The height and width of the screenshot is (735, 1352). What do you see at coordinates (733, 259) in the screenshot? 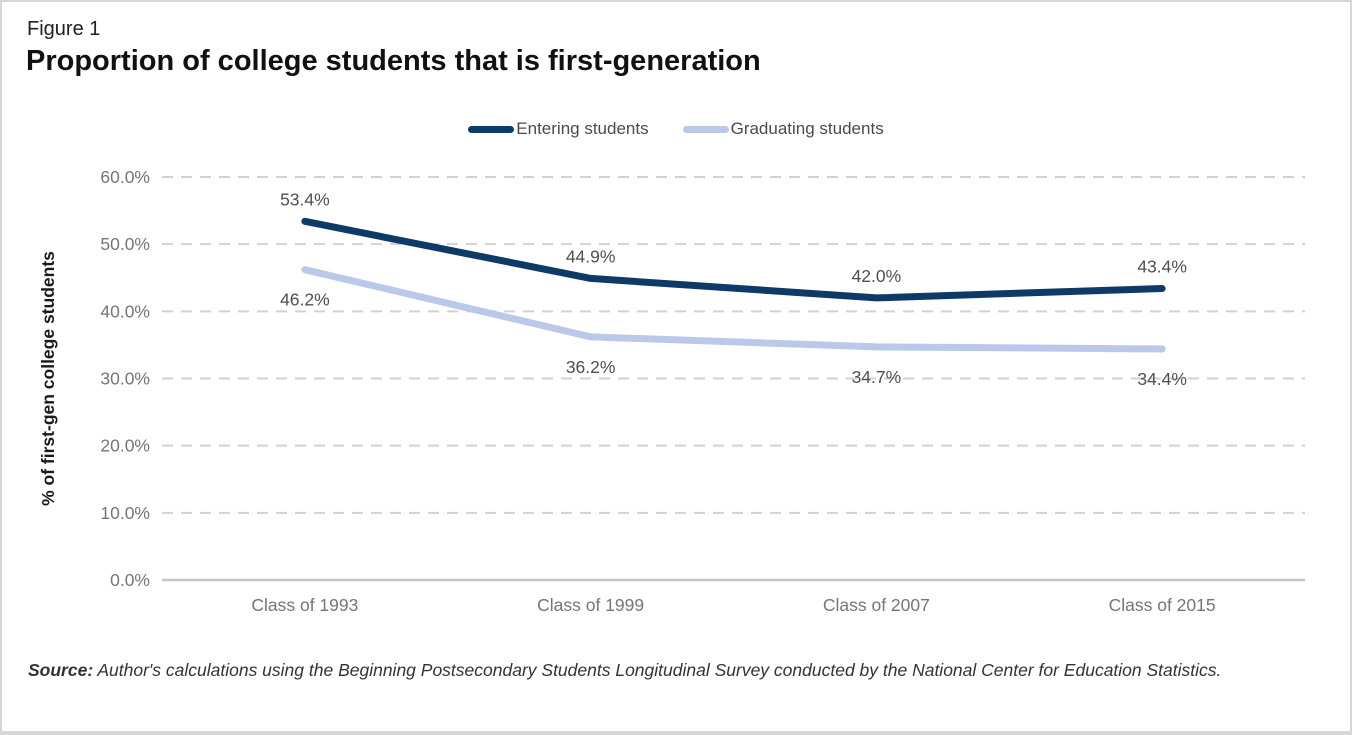
I see `series-line-entering-students` at bounding box center [733, 259].